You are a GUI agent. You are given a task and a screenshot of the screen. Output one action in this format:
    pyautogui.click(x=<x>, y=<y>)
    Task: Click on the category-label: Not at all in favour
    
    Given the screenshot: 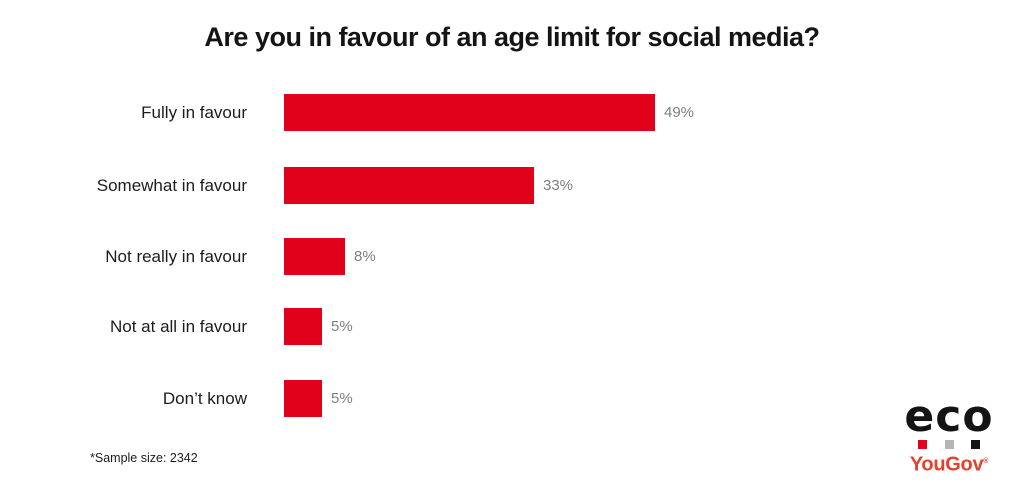 What is the action you would take?
    pyautogui.click(x=178, y=326)
    